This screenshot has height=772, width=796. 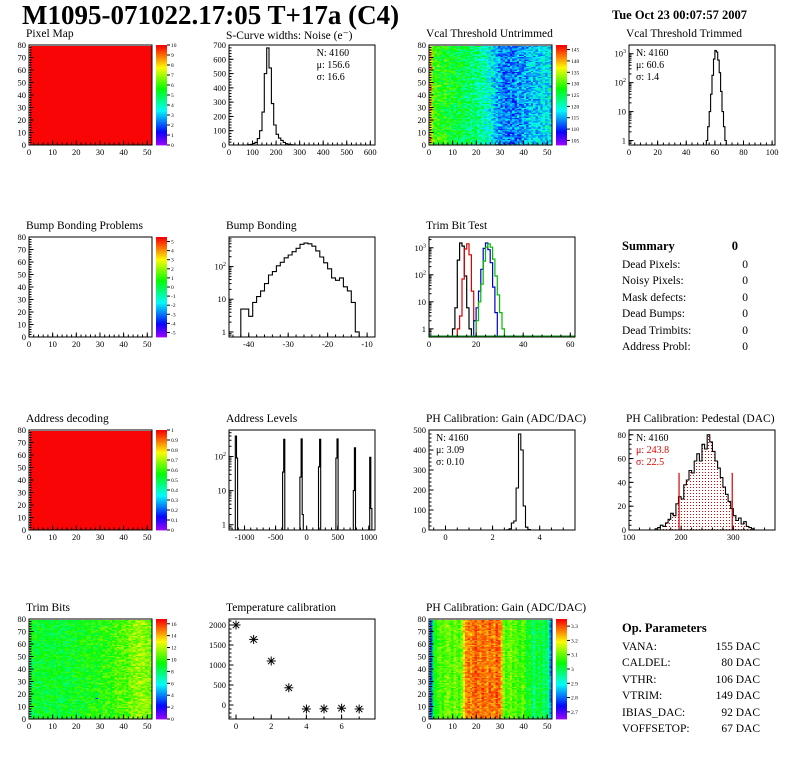 What do you see at coordinates (506, 419) in the screenshot?
I see `plot-title: PH Calibration: Gain (ADC/DAC)` at bounding box center [506, 419].